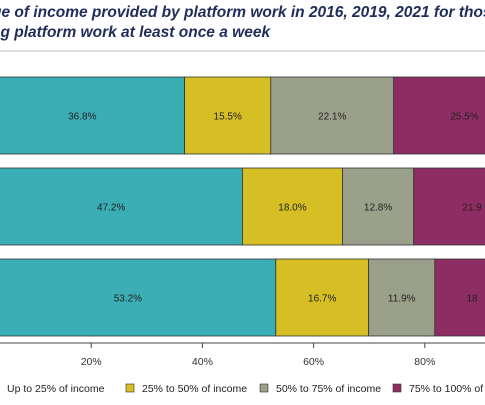 The width and height of the screenshot is (485, 405). I want to click on data-label-1-1: 36.8%, so click(82, 117).